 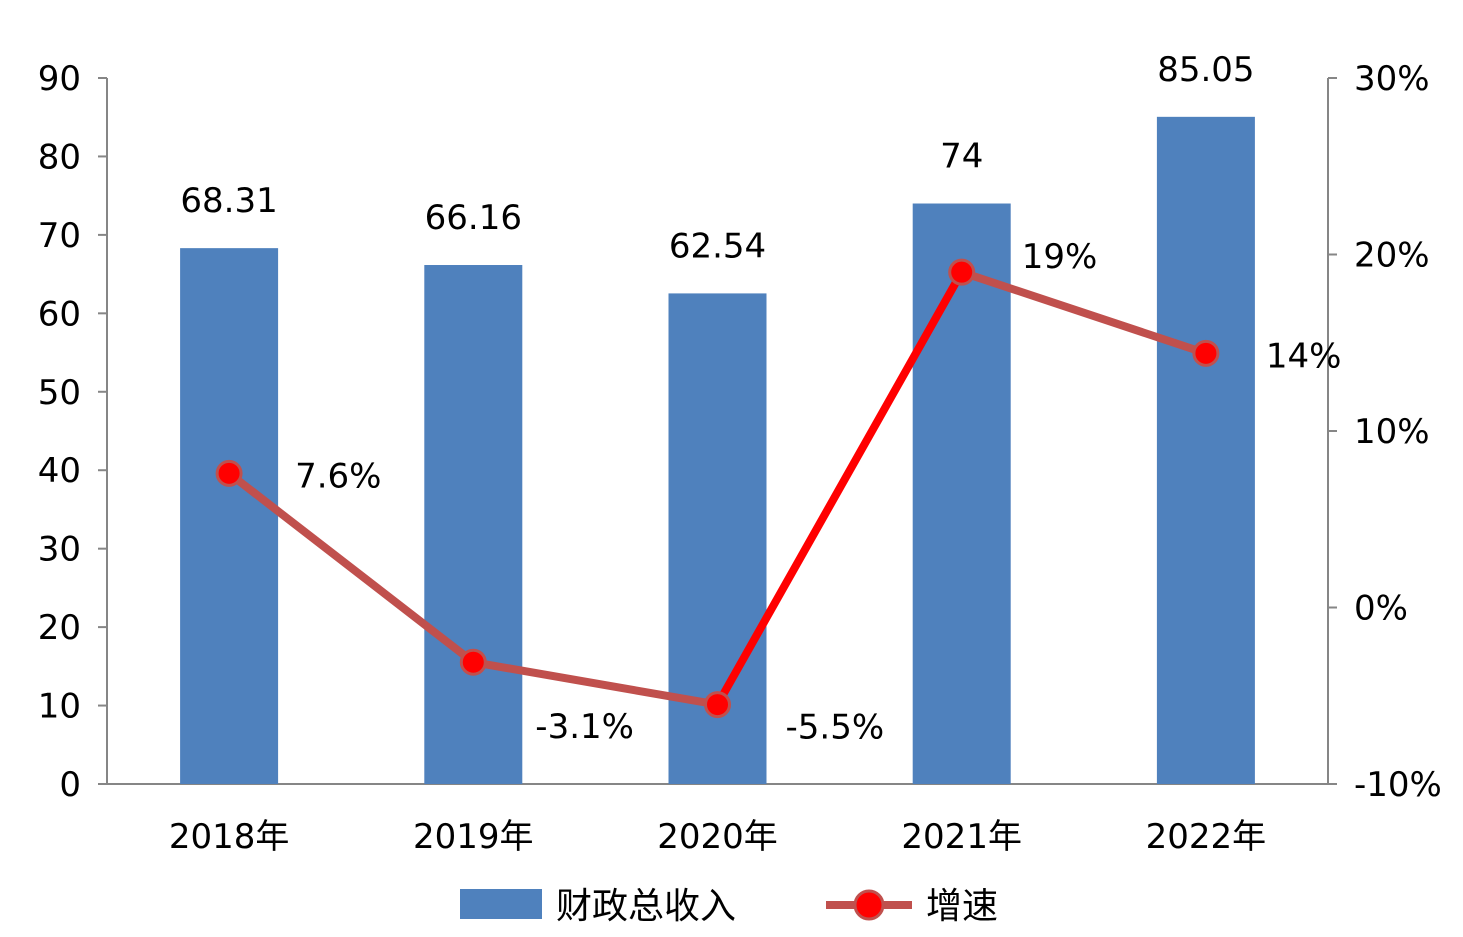 I want to click on y-left-tick-label: 0, so click(x=70, y=785).